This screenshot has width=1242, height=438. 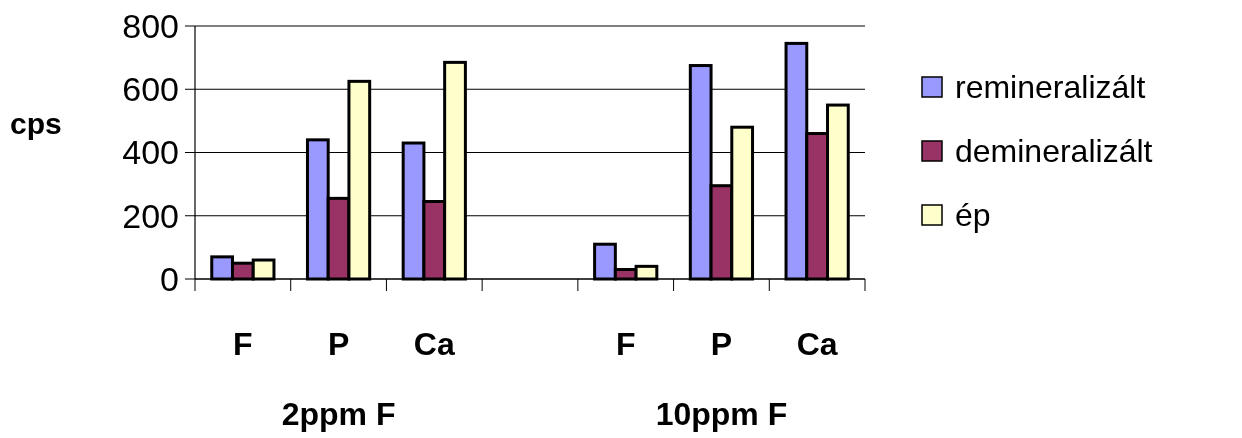 What do you see at coordinates (721, 414) in the screenshot?
I see `text: 10ppm F` at bounding box center [721, 414].